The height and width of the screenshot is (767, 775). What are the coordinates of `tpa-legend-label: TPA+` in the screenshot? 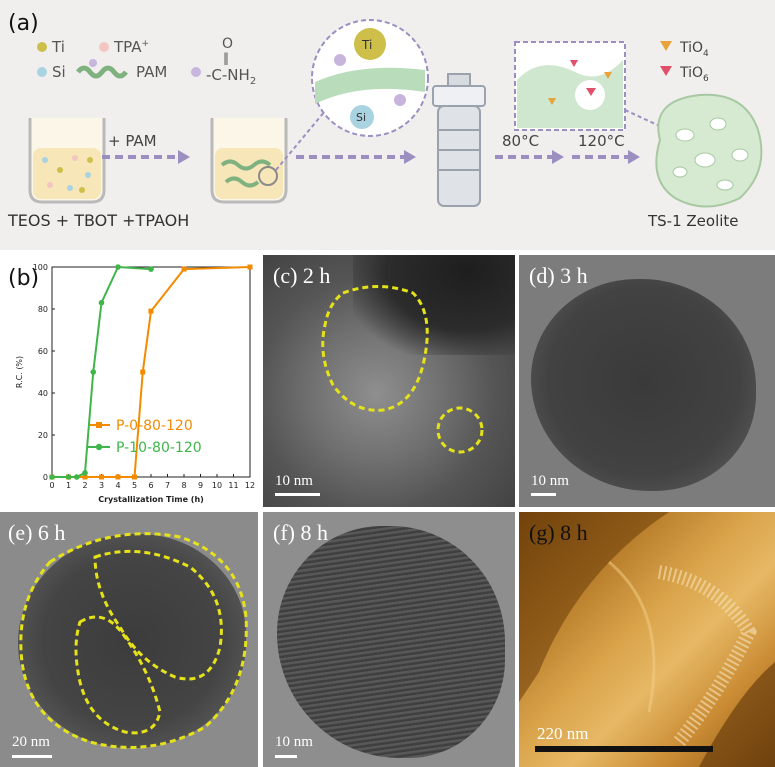 It's located at (131, 47).